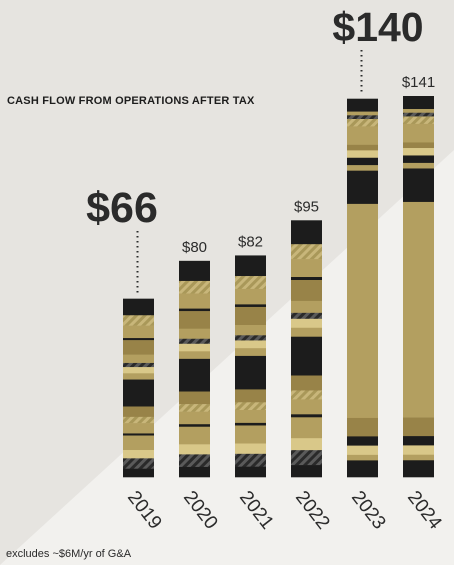 Image resolution: width=454 pixels, height=565 pixels. What do you see at coordinates (377, 27) in the screenshot?
I see `value-label-2023: $140` at bounding box center [377, 27].